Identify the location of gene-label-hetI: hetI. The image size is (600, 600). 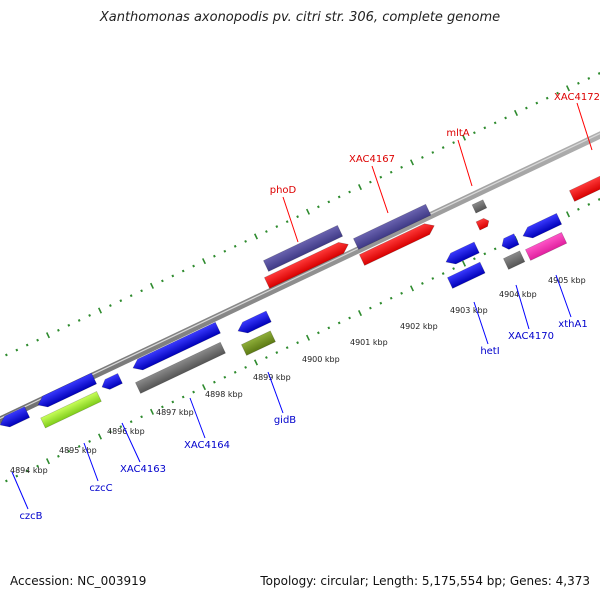
(489, 351).